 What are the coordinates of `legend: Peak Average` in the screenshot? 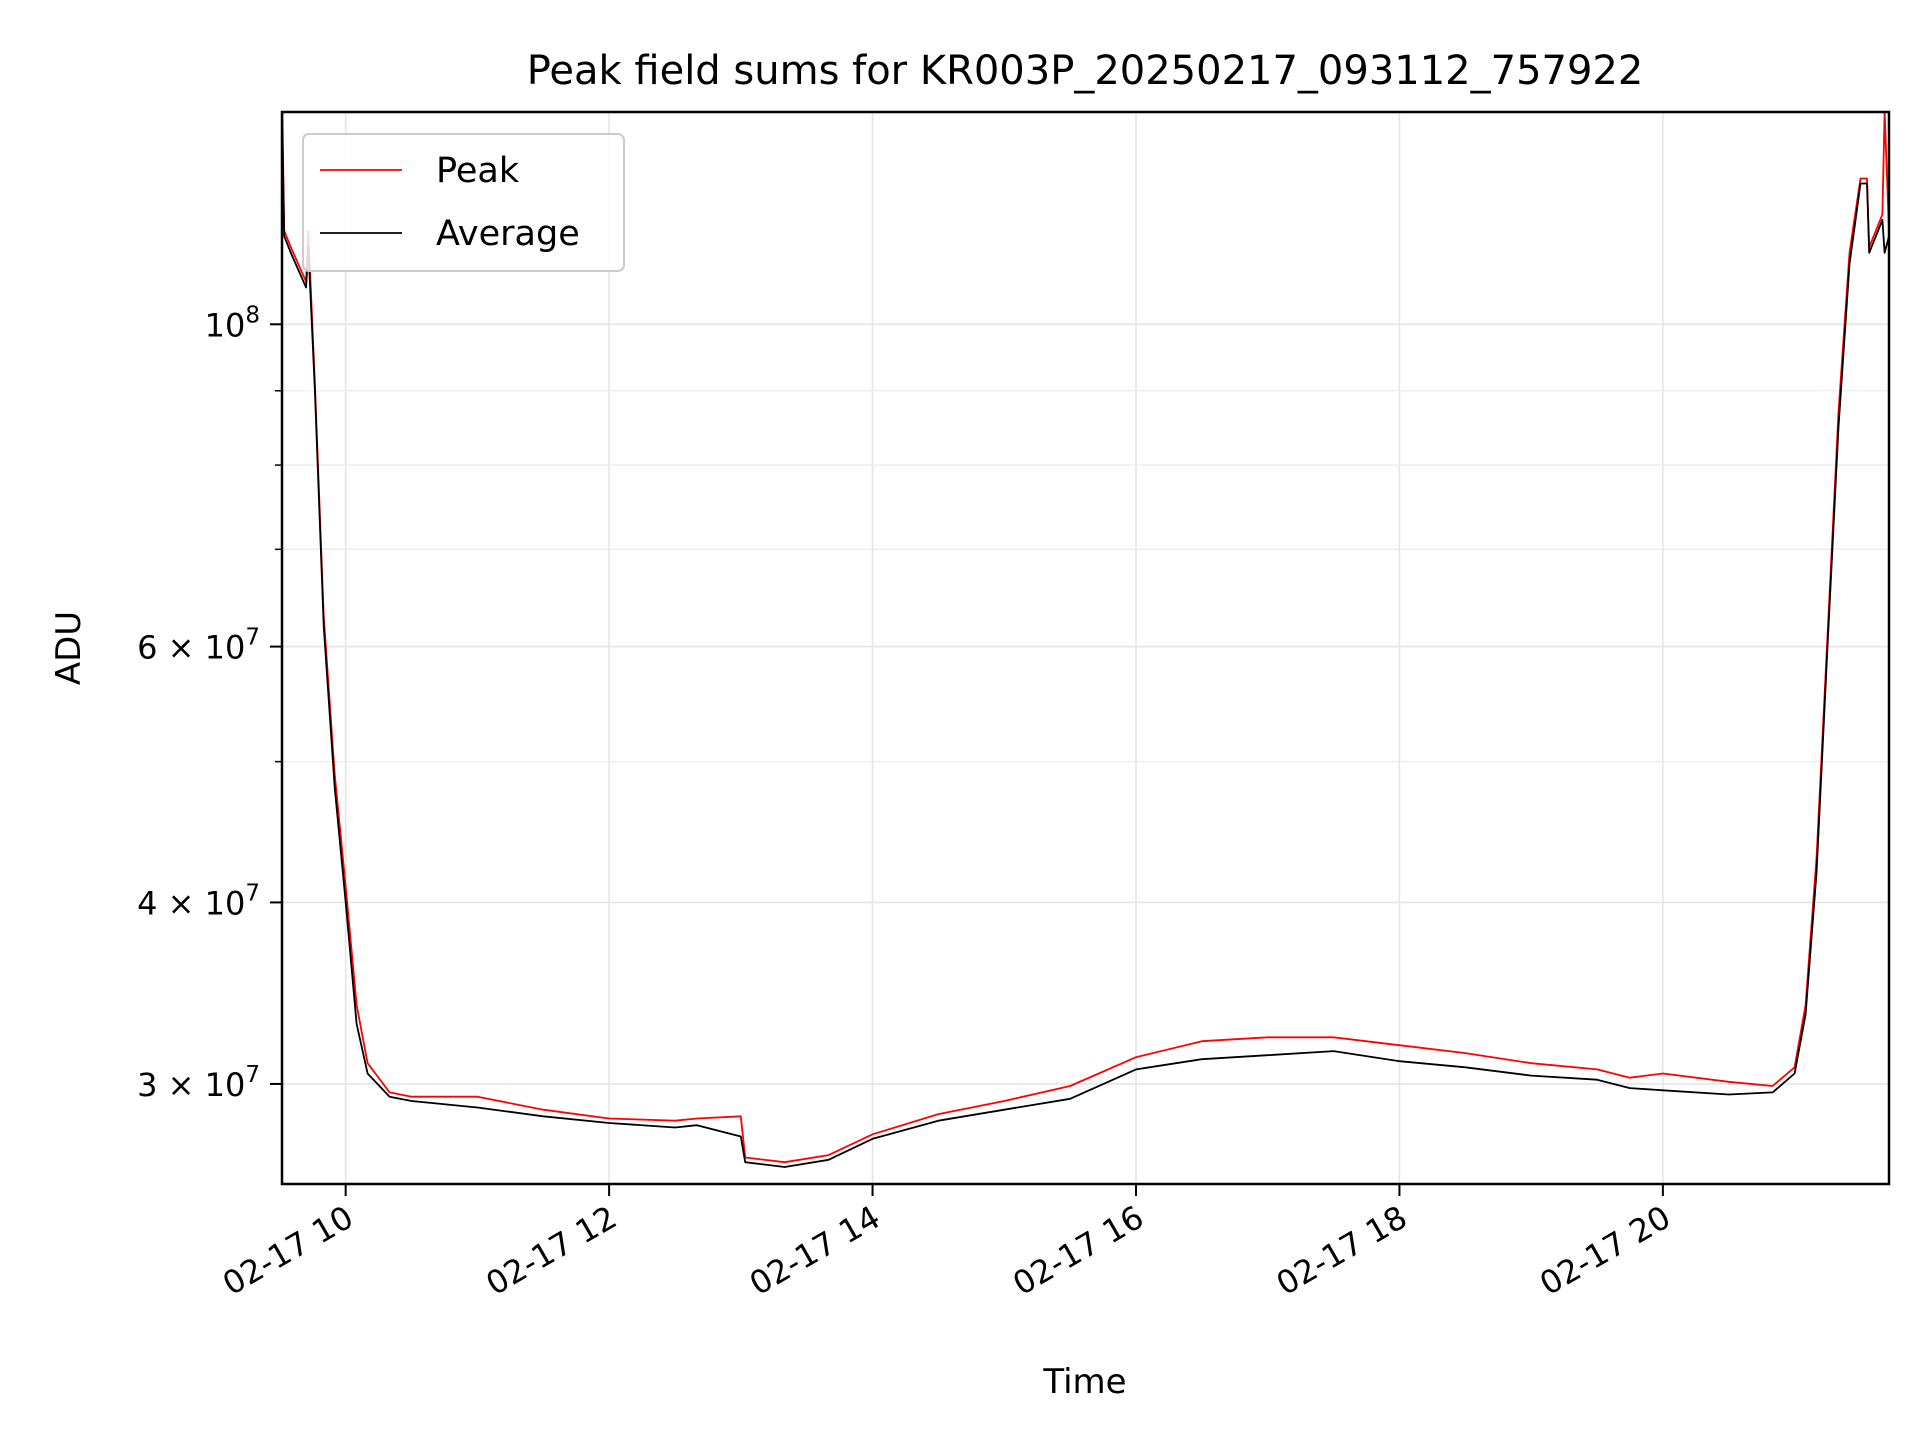 It's located at (463, 202).